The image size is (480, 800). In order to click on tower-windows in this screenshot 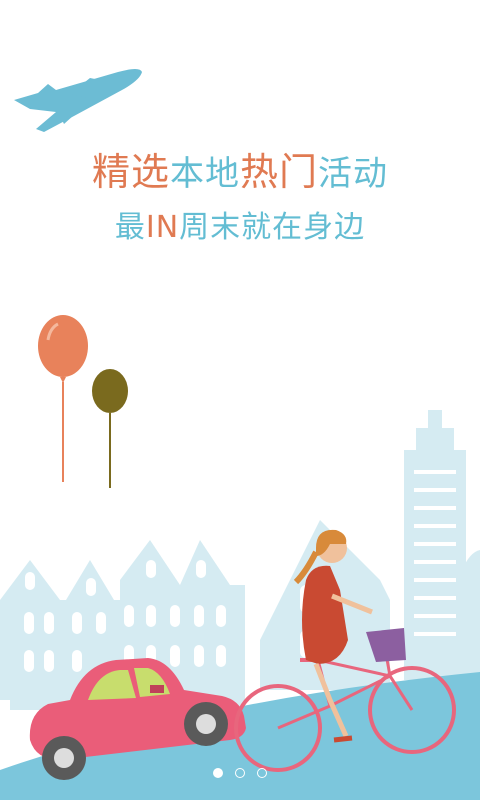, I will do `click(435, 553)`.